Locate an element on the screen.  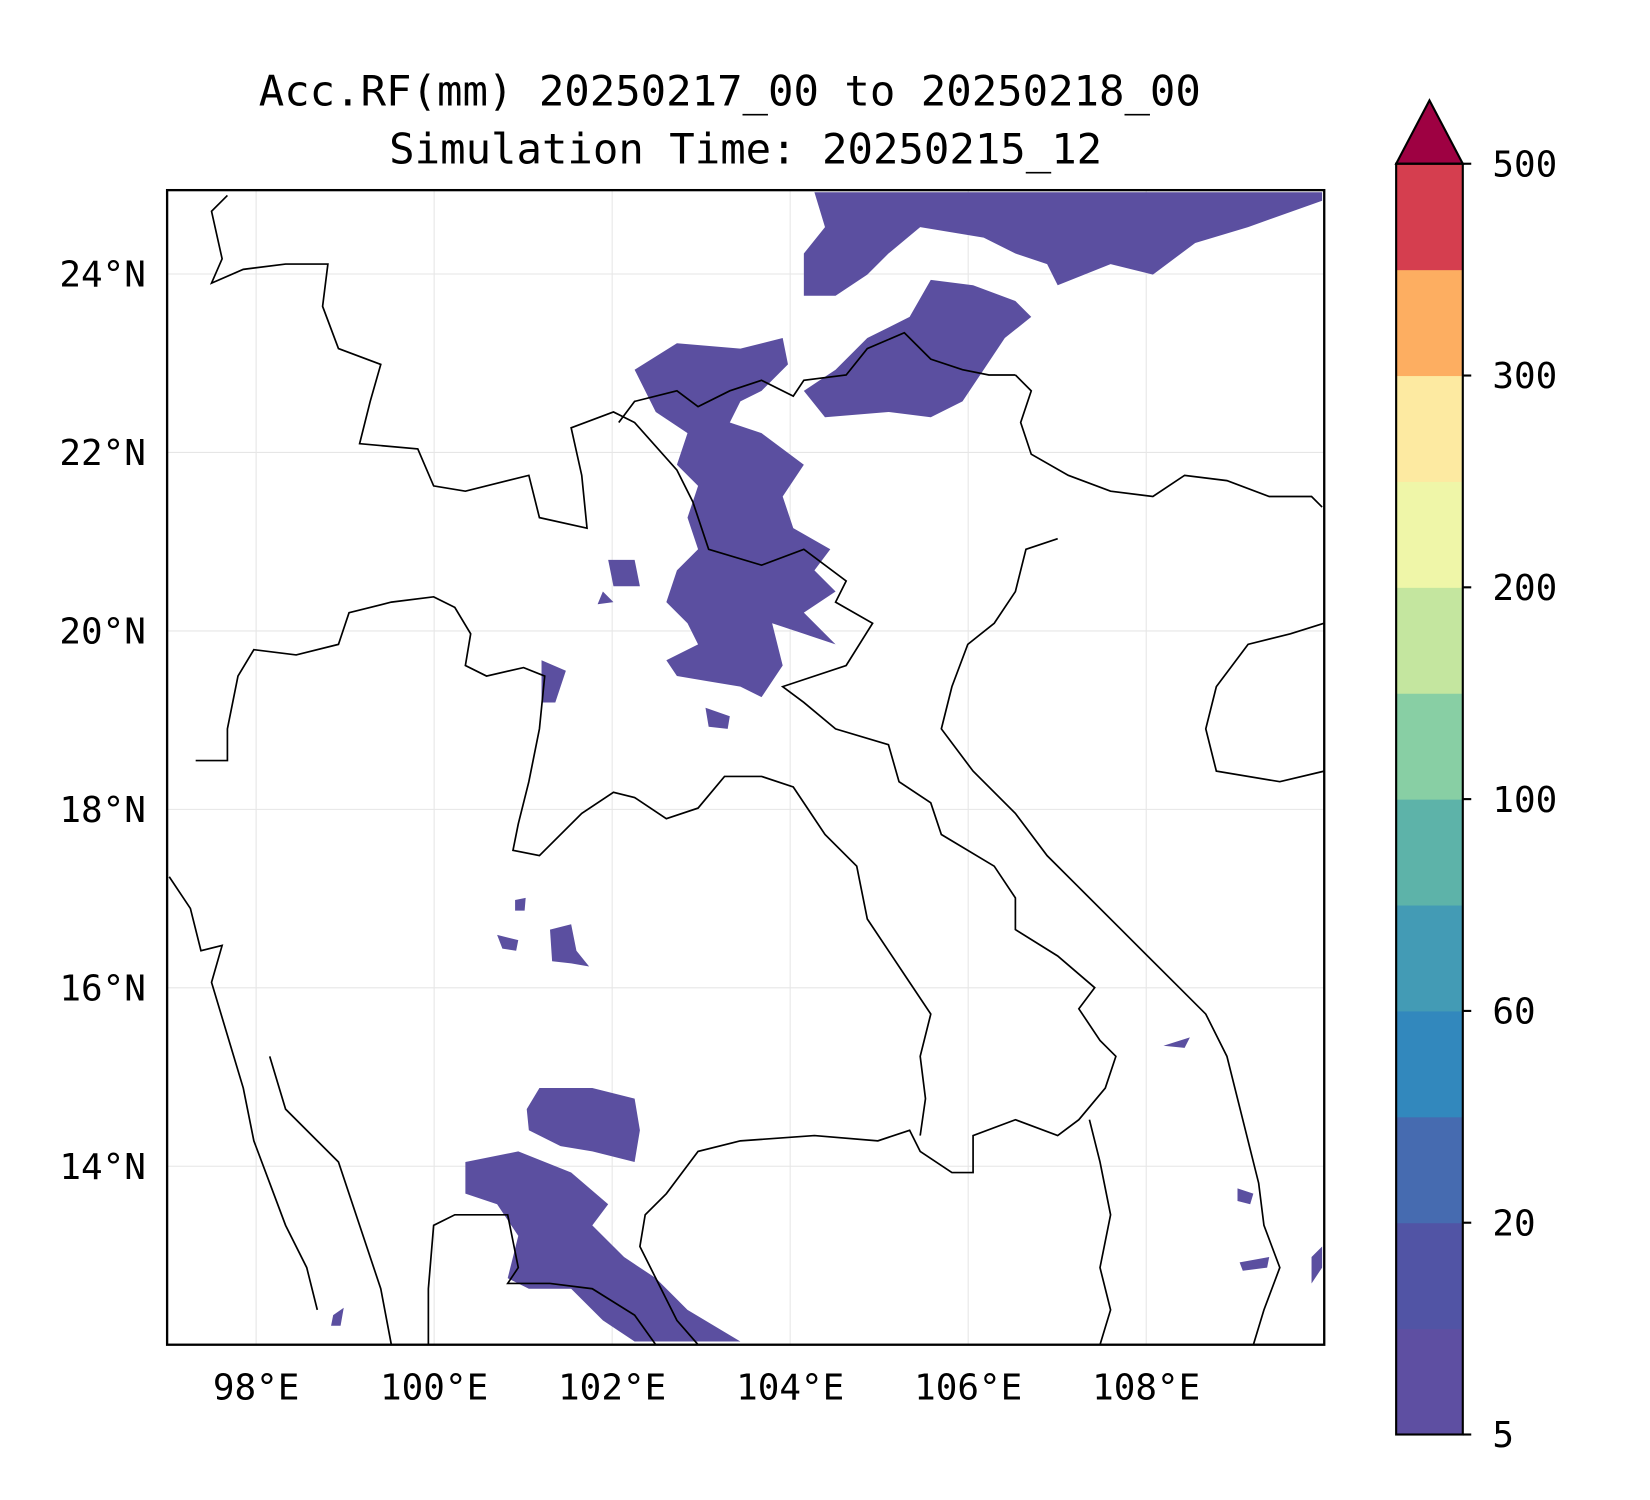
y-tick-label: 16°N is located at coordinates (102, 989).